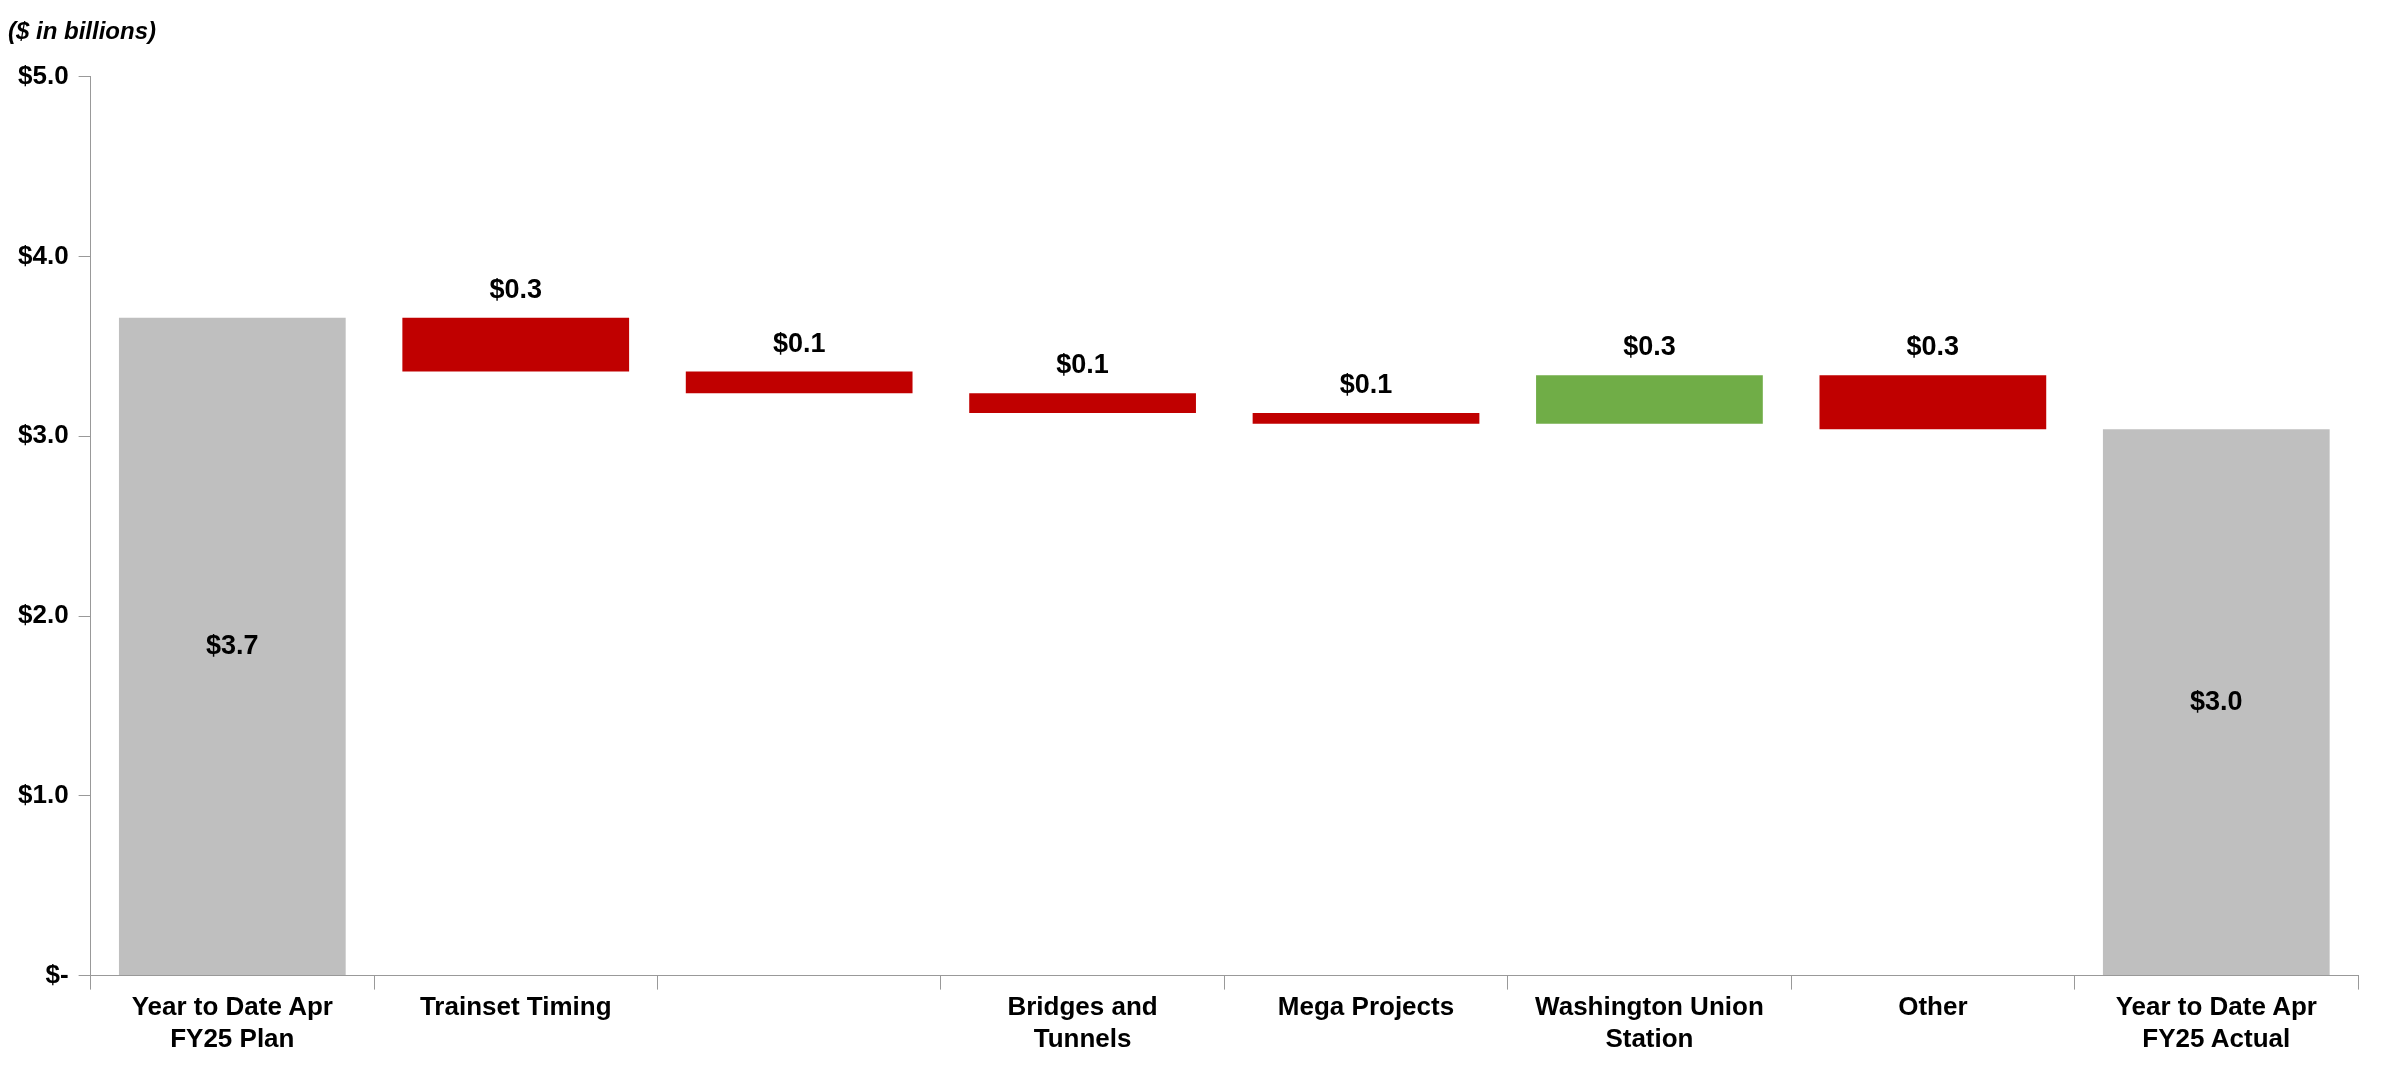  I want to click on data-label: $3.0, so click(2216, 700).